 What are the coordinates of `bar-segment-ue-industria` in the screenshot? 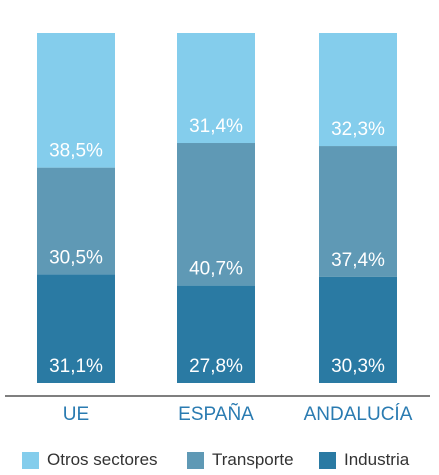 It's located at (76, 328).